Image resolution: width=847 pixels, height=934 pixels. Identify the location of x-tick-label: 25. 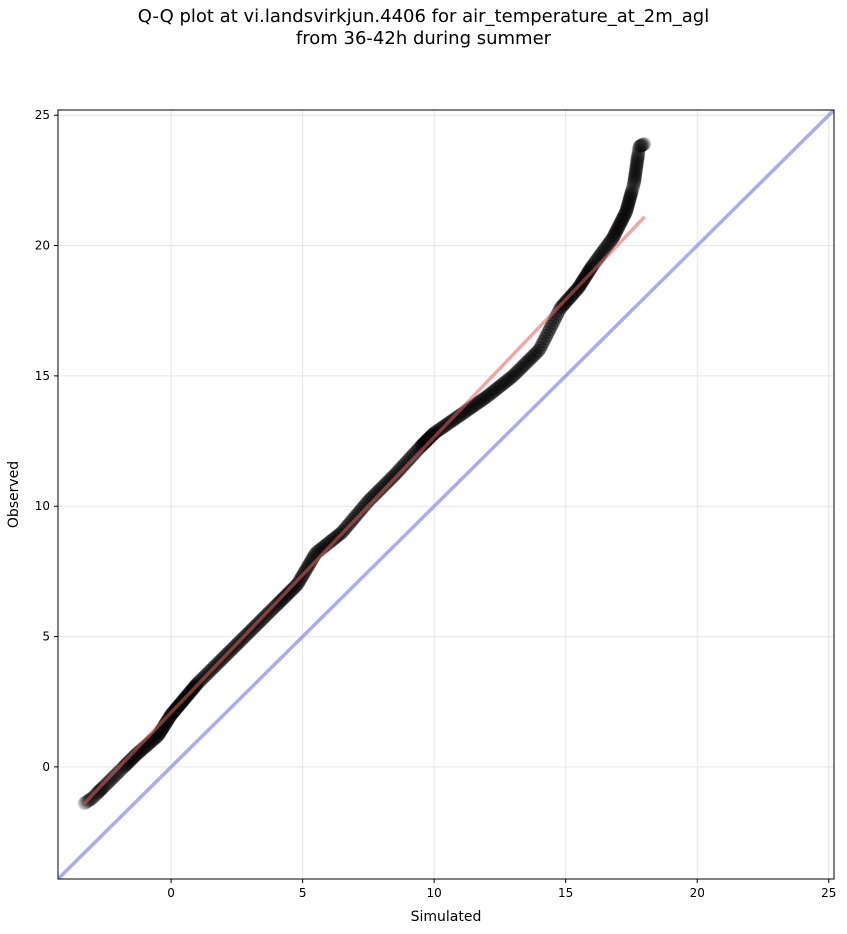
(828, 893).